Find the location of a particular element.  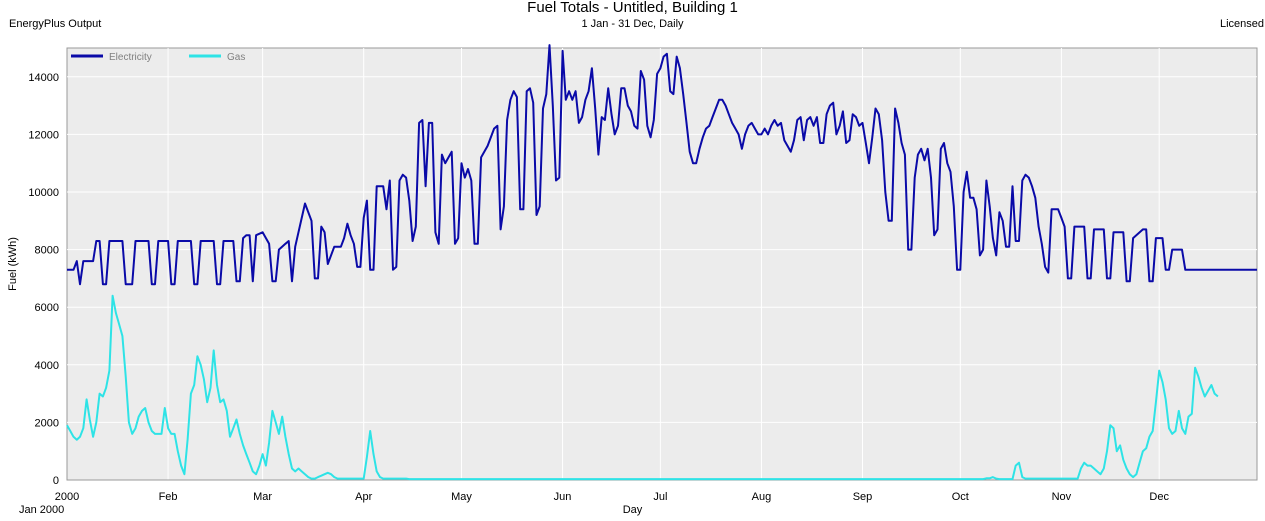

x-tick-label: Sep is located at coordinates (863, 497).